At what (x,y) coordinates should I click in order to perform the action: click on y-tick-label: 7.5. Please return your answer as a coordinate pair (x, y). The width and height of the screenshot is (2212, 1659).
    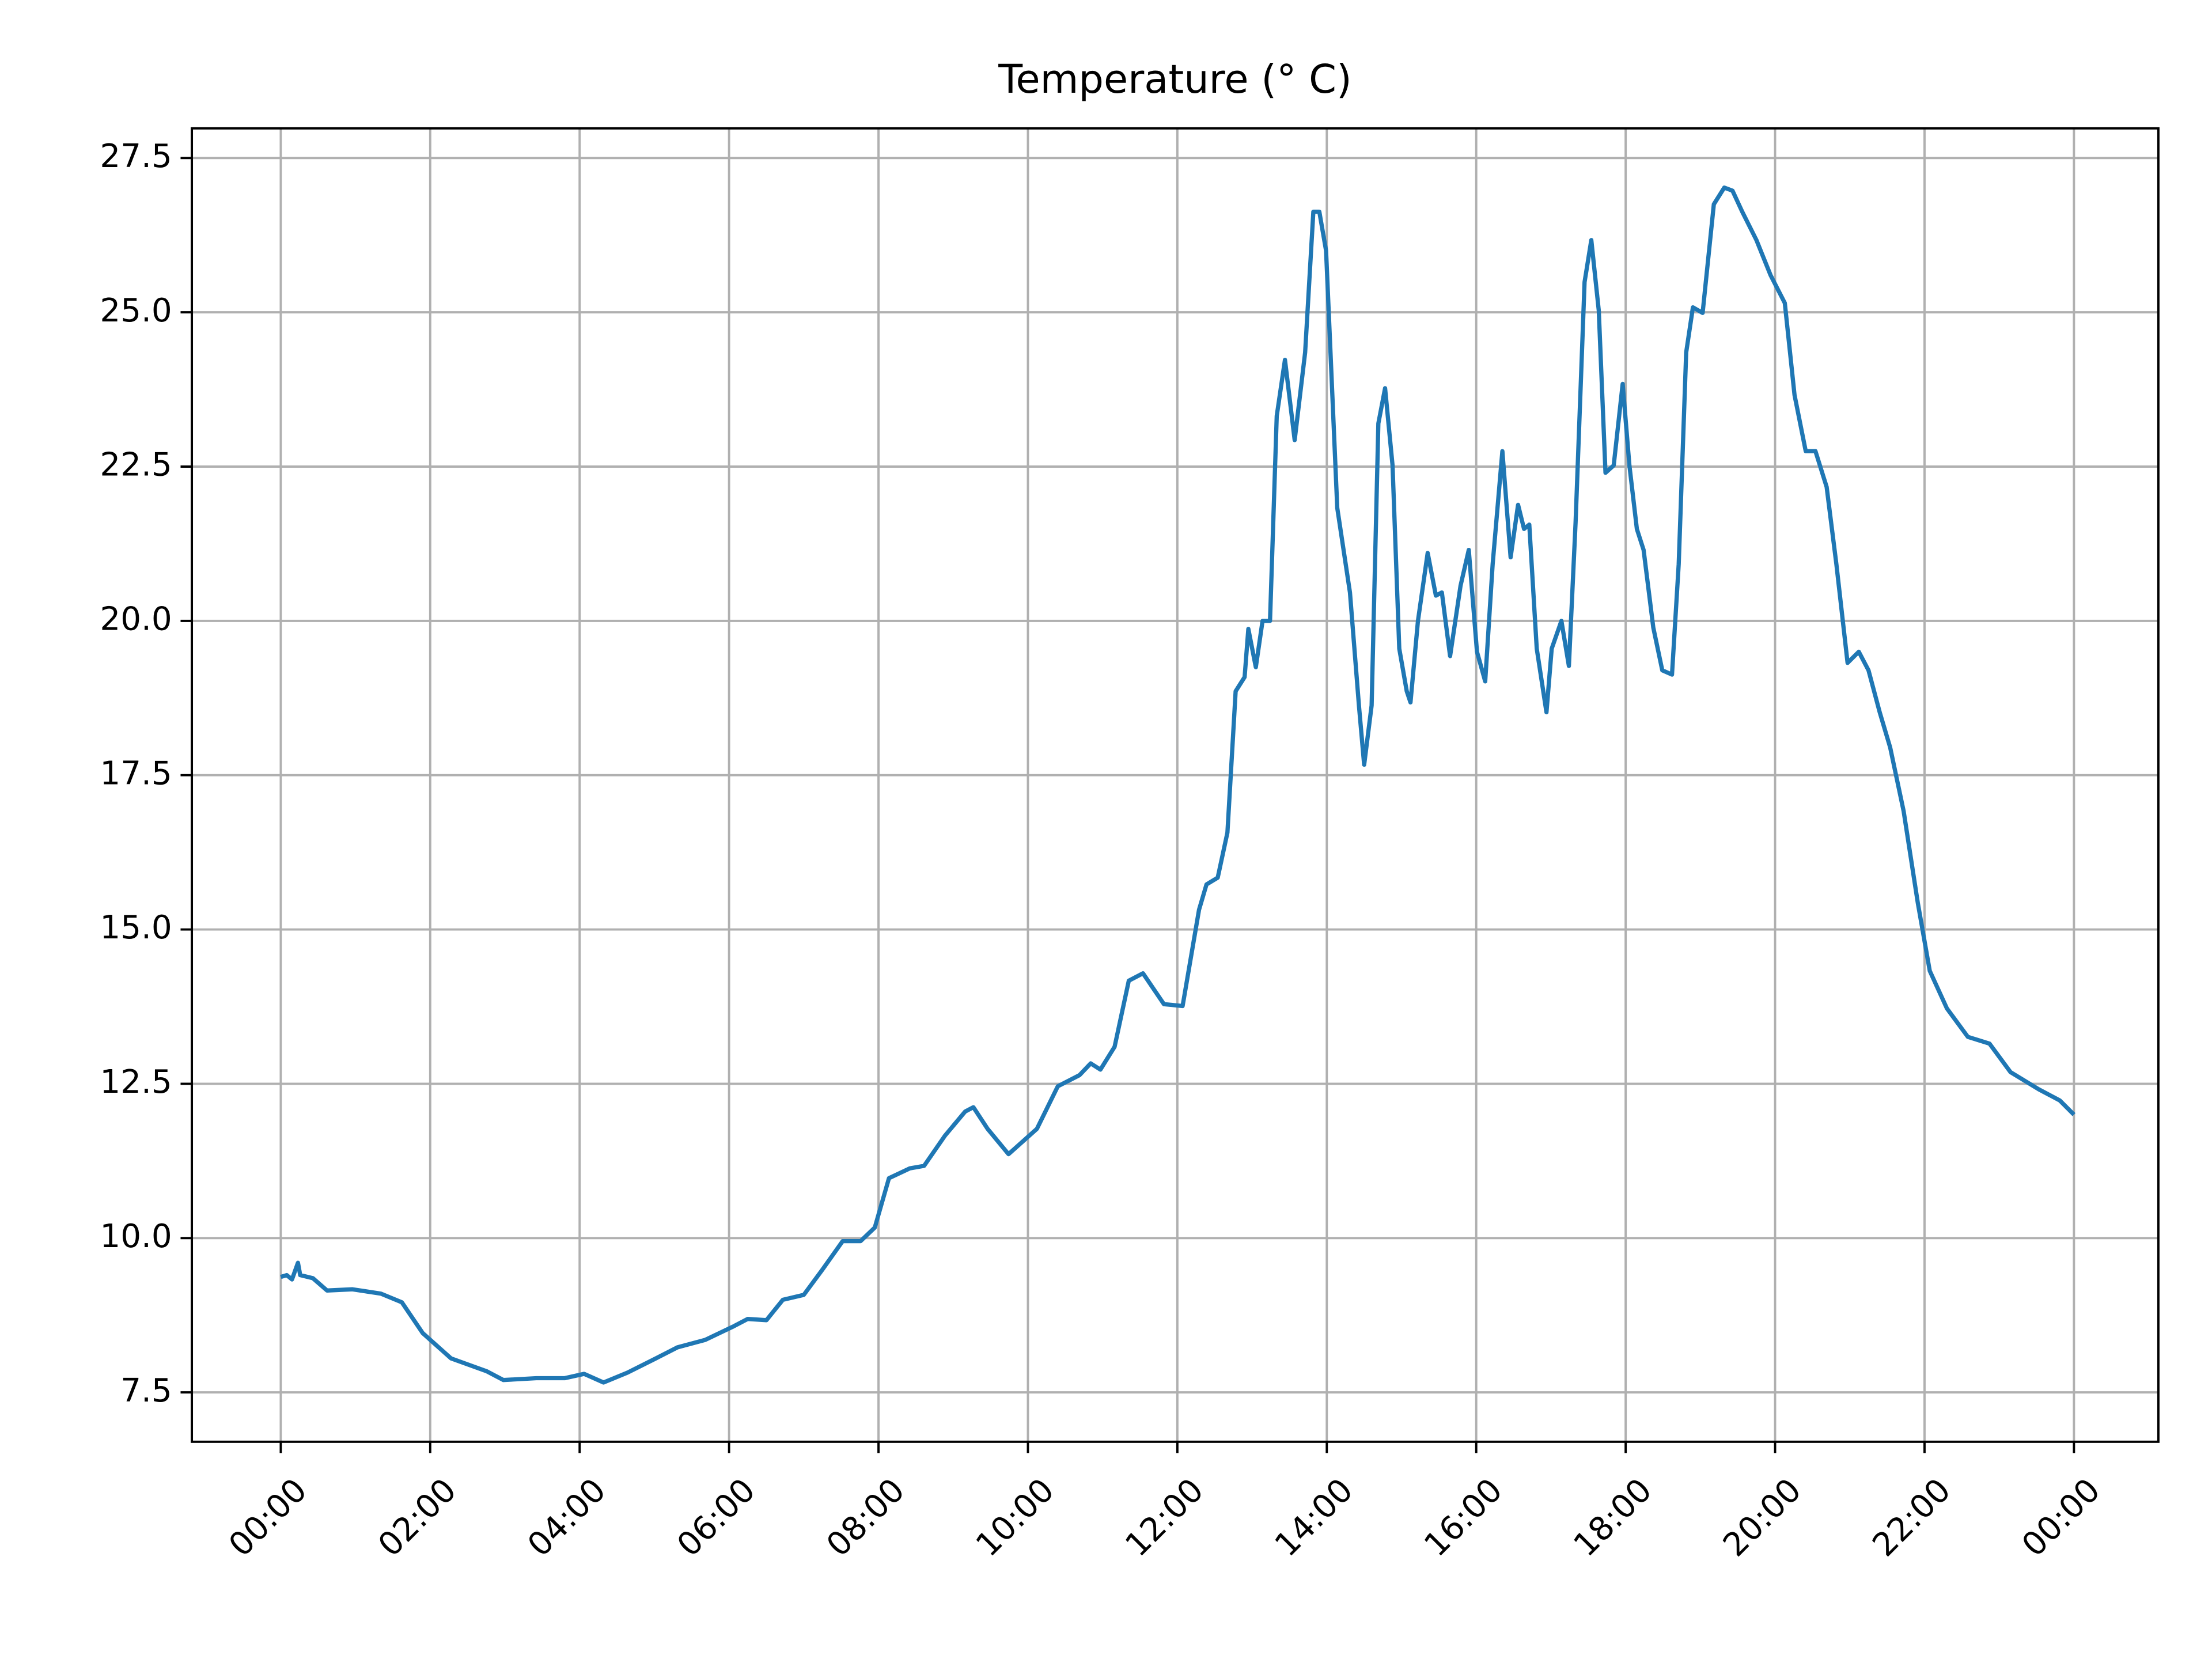
    Looking at the image, I should click on (146, 1391).